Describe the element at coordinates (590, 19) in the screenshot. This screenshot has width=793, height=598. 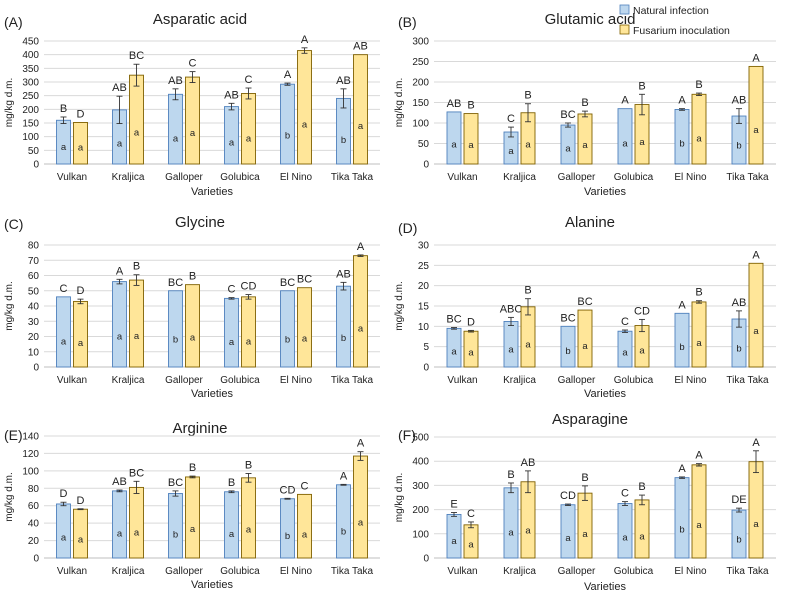
I see `chart-title: Glutamic acid` at that location.